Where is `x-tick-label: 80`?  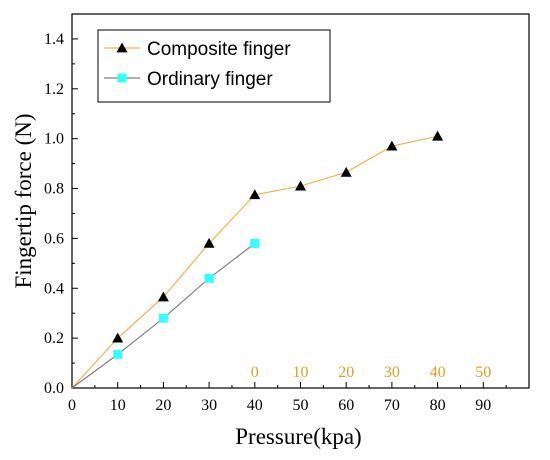 x-tick-label: 80 is located at coordinates (438, 405).